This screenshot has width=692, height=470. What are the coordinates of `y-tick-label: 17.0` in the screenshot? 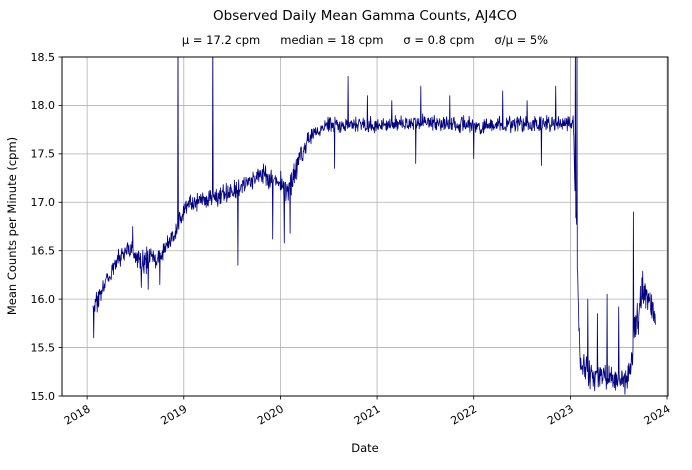 It's located at (43, 202).